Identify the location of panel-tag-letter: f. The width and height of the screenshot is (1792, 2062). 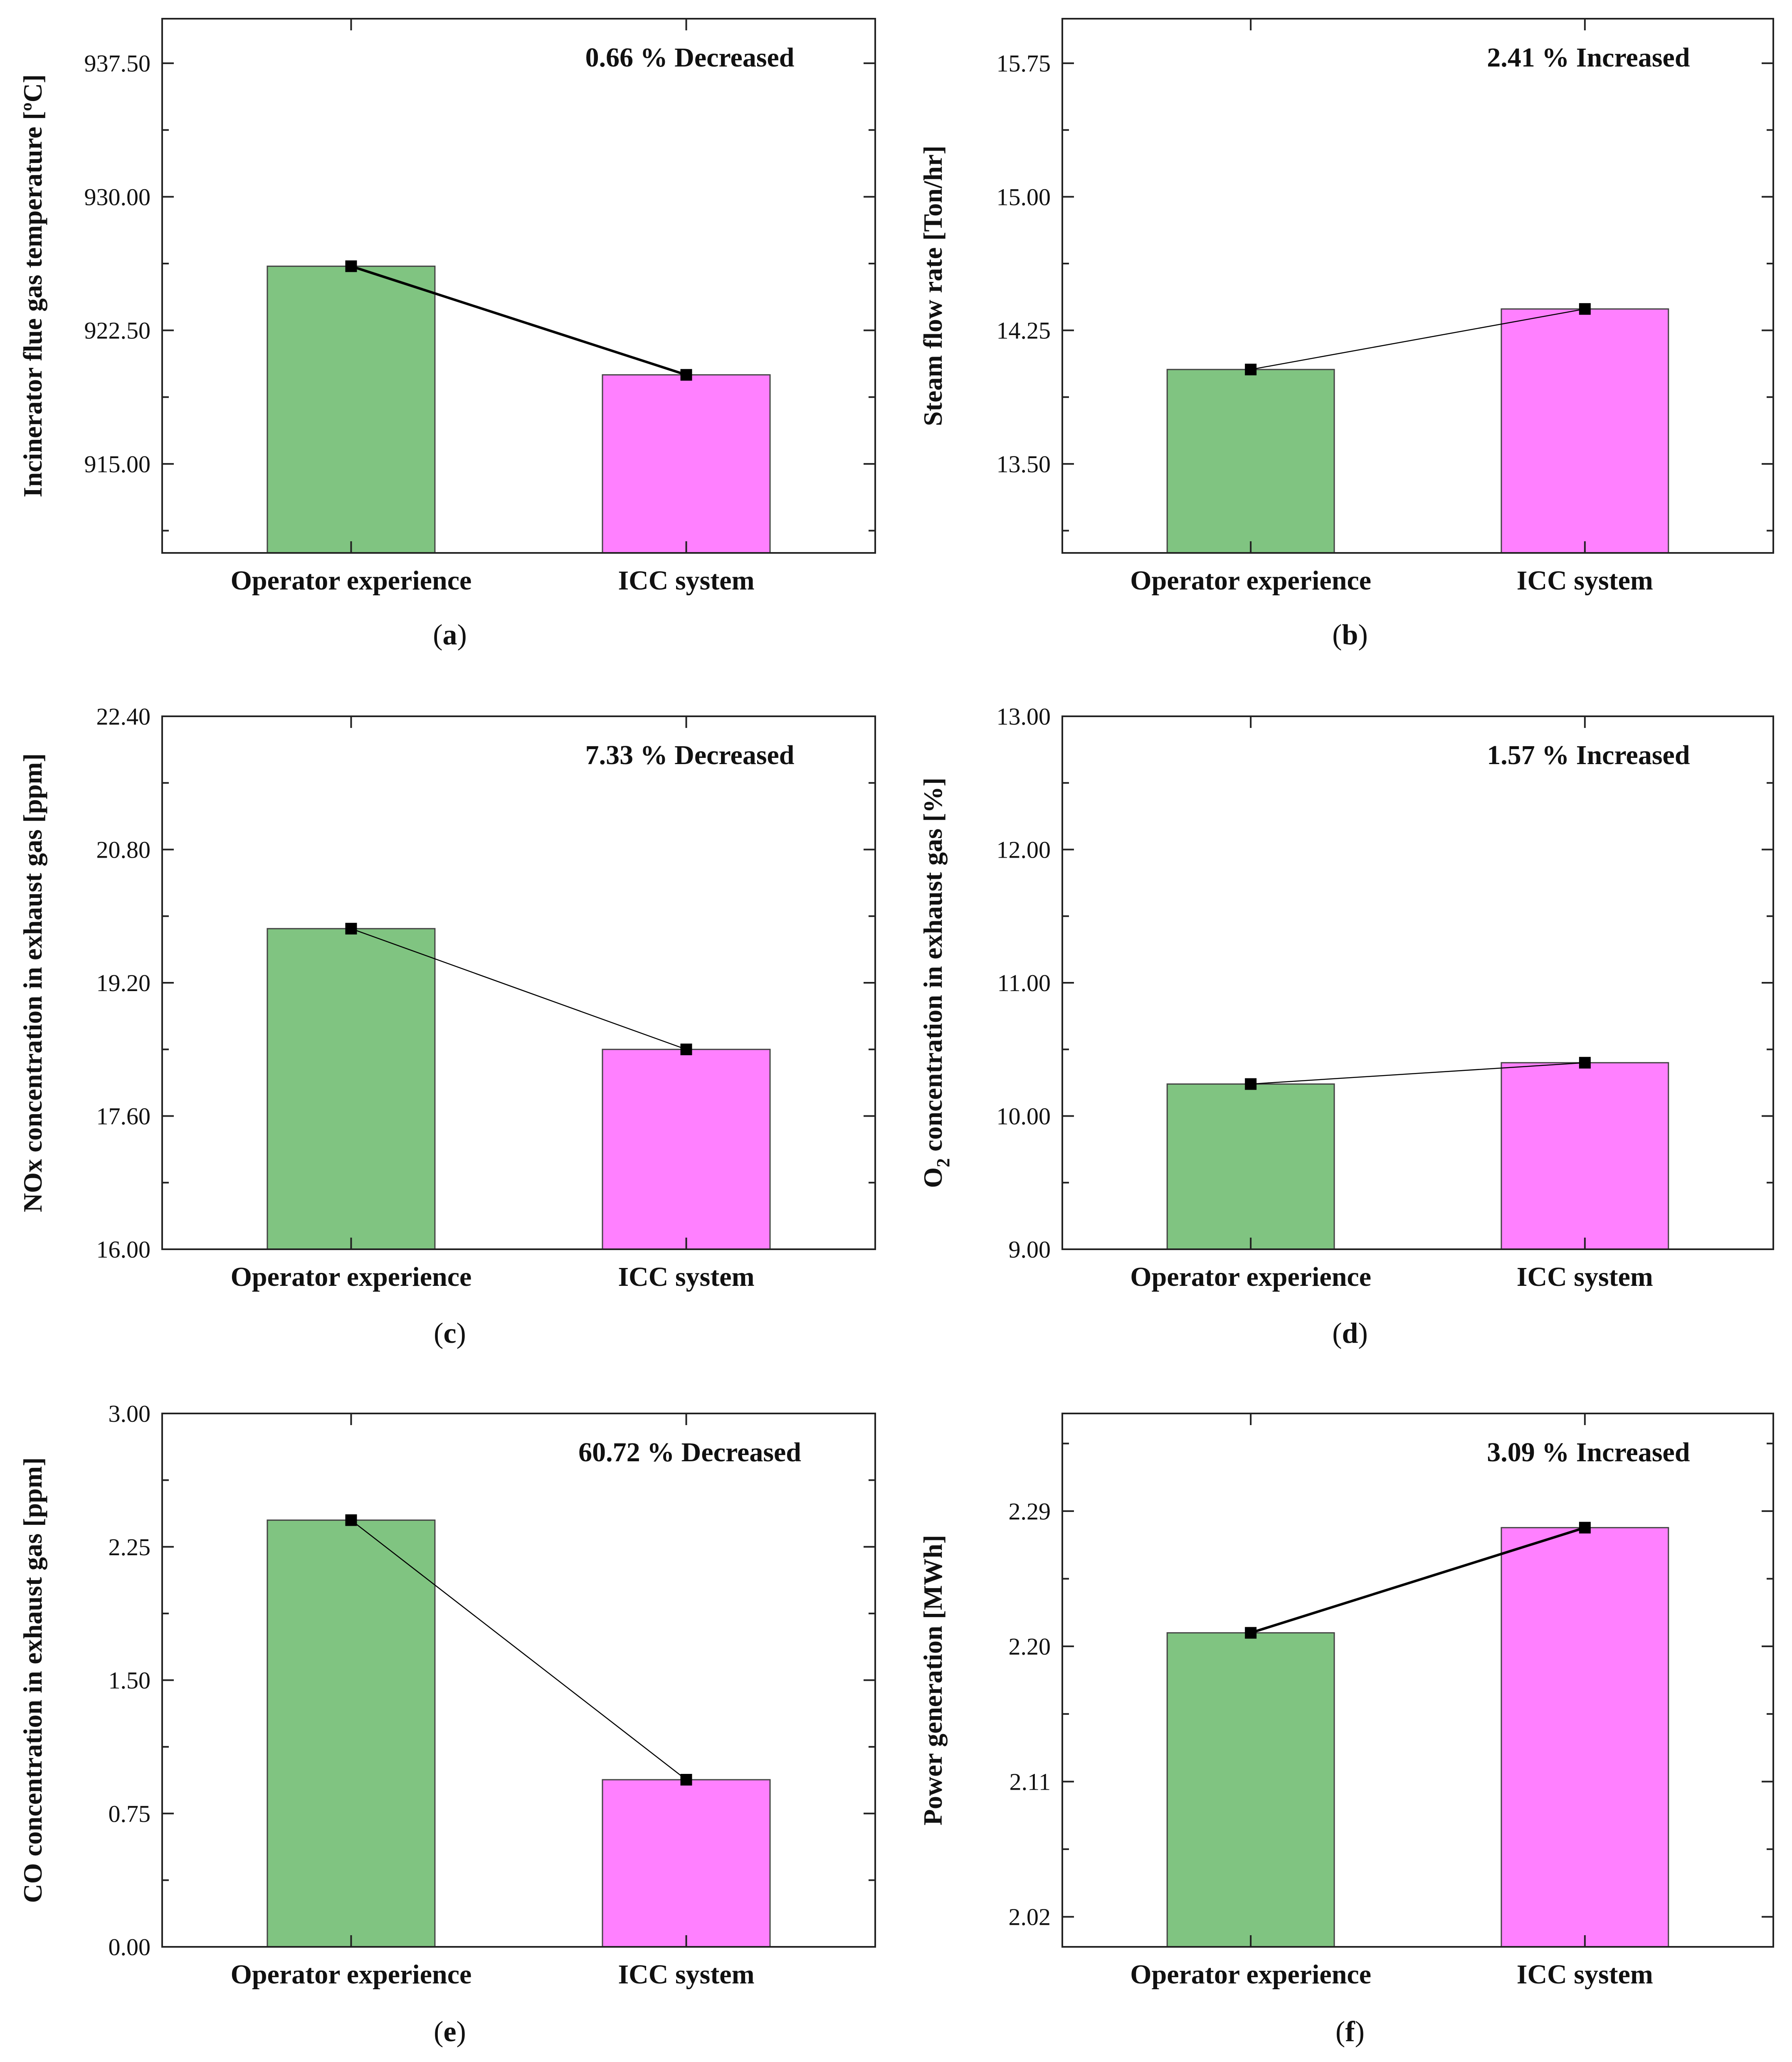
(1350, 2032).